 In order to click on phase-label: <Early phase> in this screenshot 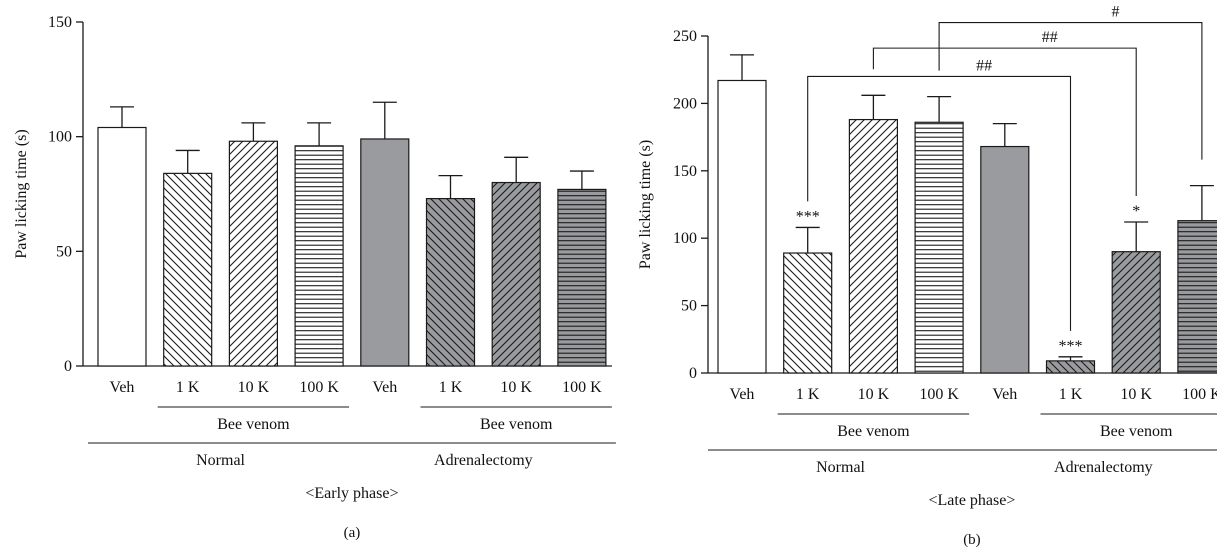, I will do `click(351, 493)`.